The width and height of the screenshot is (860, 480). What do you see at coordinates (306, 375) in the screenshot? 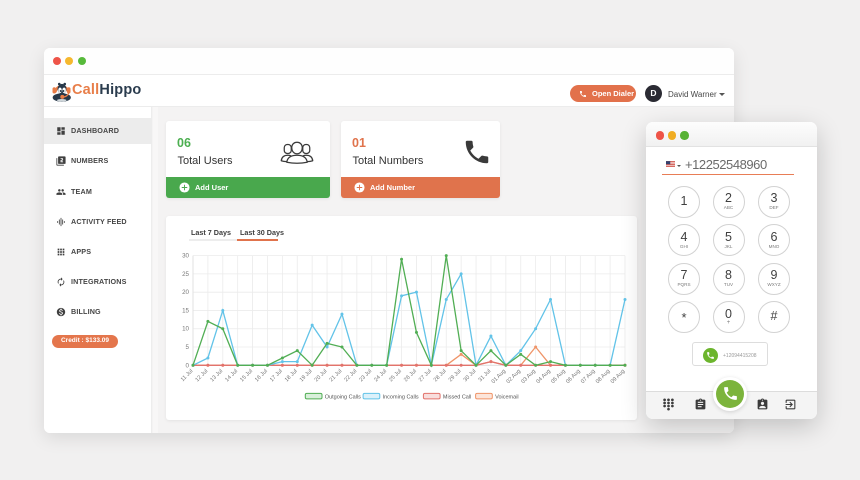
I see `svg-text: 19 Jul` at bounding box center [306, 375].